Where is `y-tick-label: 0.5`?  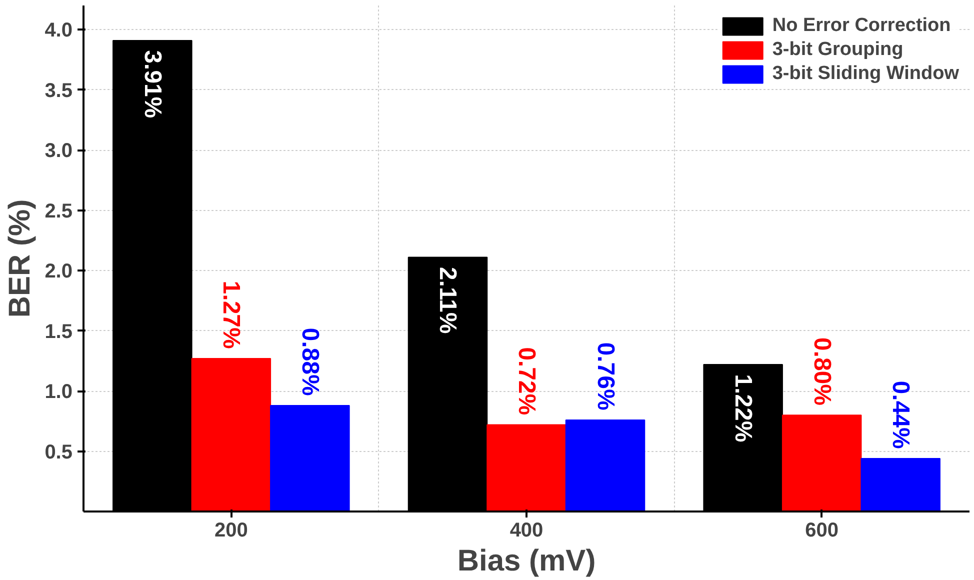 y-tick-label: 0.5 is located at coordinates (58, 452).